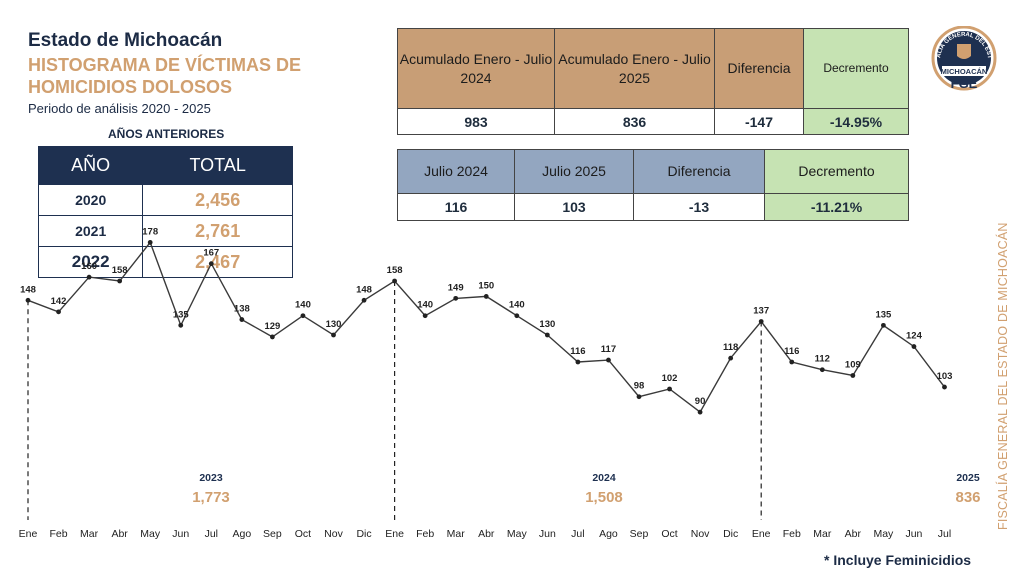  What do you see at coordinates (634, 68) in the screenshot?
I see `acc-2025-header: Acumulado Enero - Julio 2025` at bounding box center [634, 68].